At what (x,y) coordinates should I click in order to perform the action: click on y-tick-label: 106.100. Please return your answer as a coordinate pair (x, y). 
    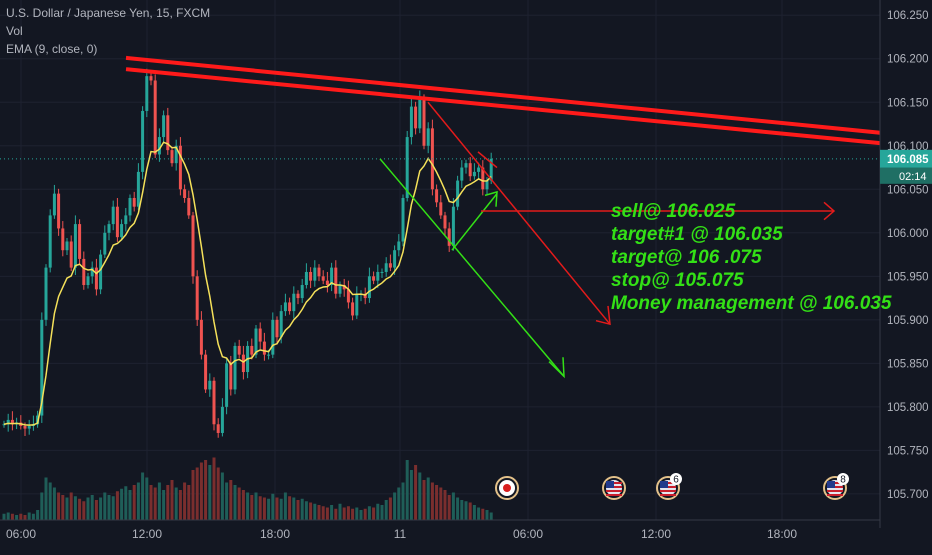
    Looking at the image, I should click on (908, 147).